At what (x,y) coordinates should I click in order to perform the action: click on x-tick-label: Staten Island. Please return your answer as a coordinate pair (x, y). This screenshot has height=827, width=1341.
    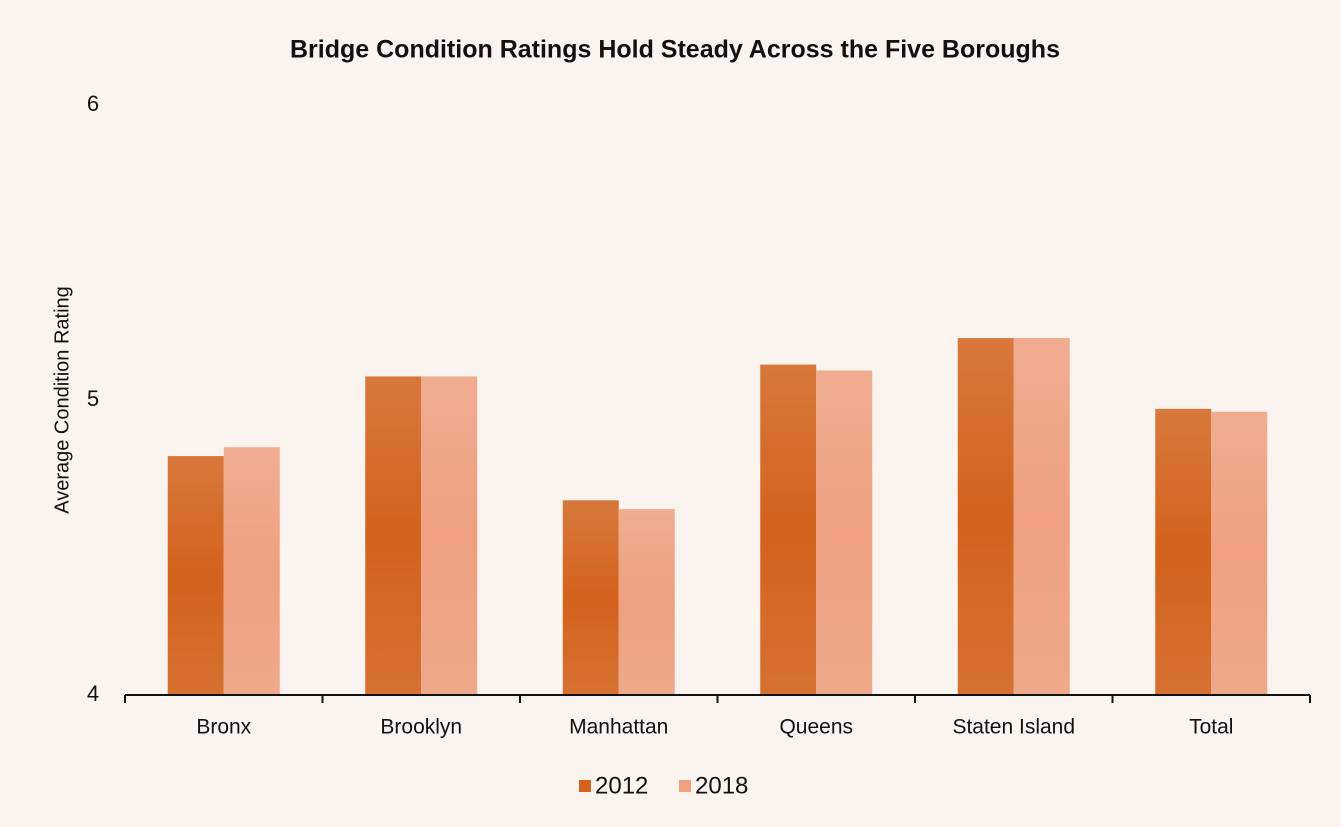
    Looking at the image, I should click on (1013, 727).